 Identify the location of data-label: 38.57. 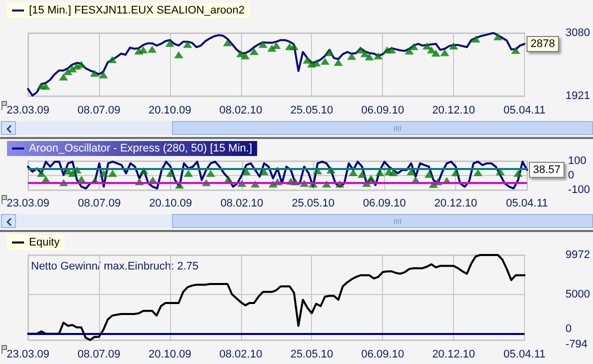
(546, 170).